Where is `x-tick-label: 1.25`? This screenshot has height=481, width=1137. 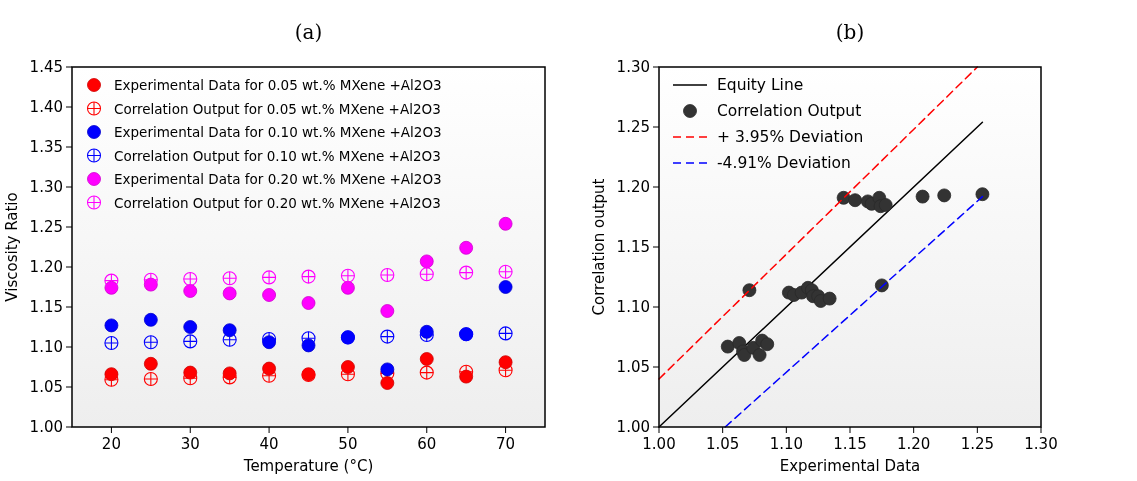 x-tick-label: 1.25 is located at coordinates (977, 444).